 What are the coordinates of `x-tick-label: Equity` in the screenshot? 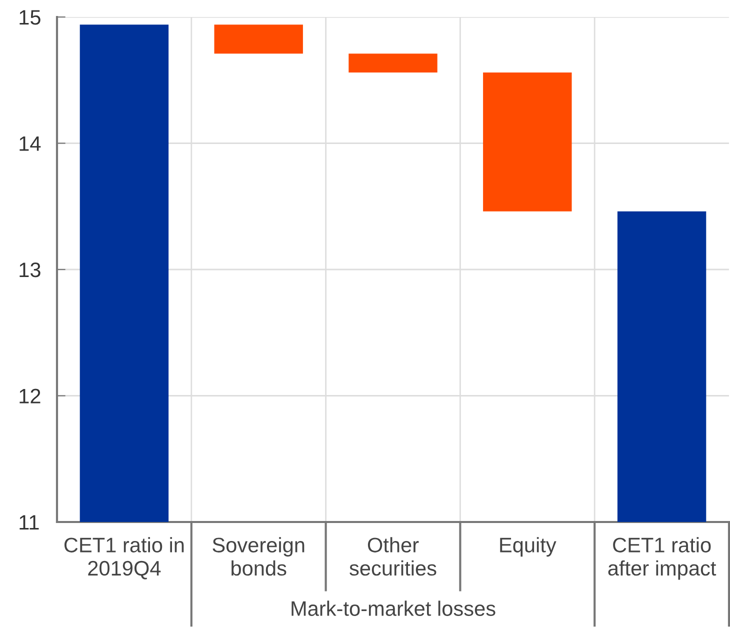 It's located at (528, 547).